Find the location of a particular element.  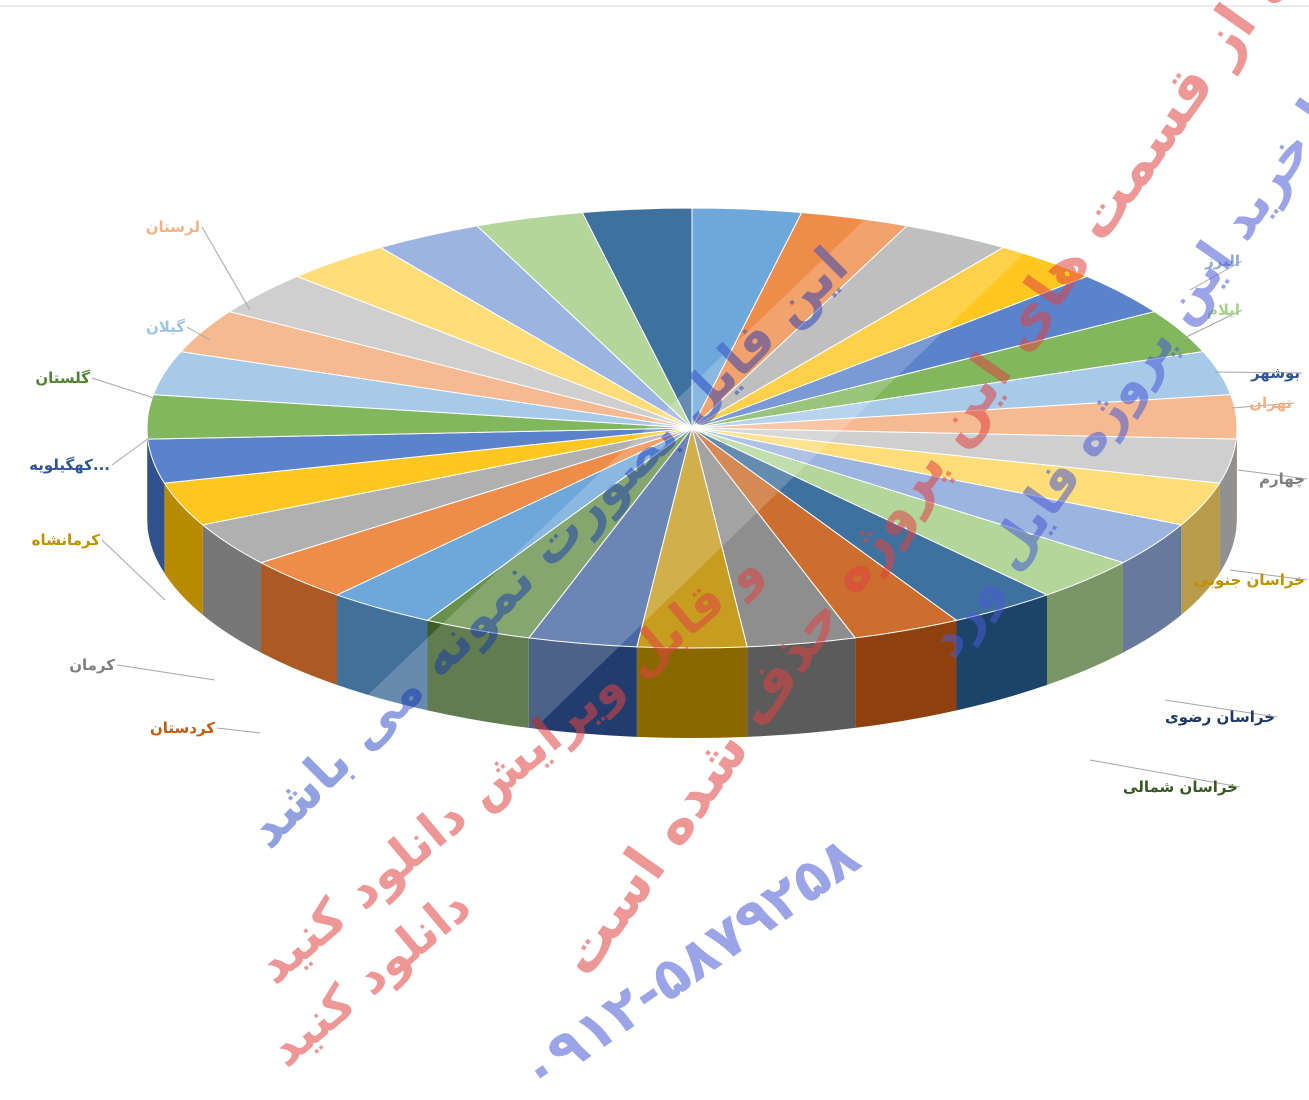

pie-slice is located at coordinates (637, 318).